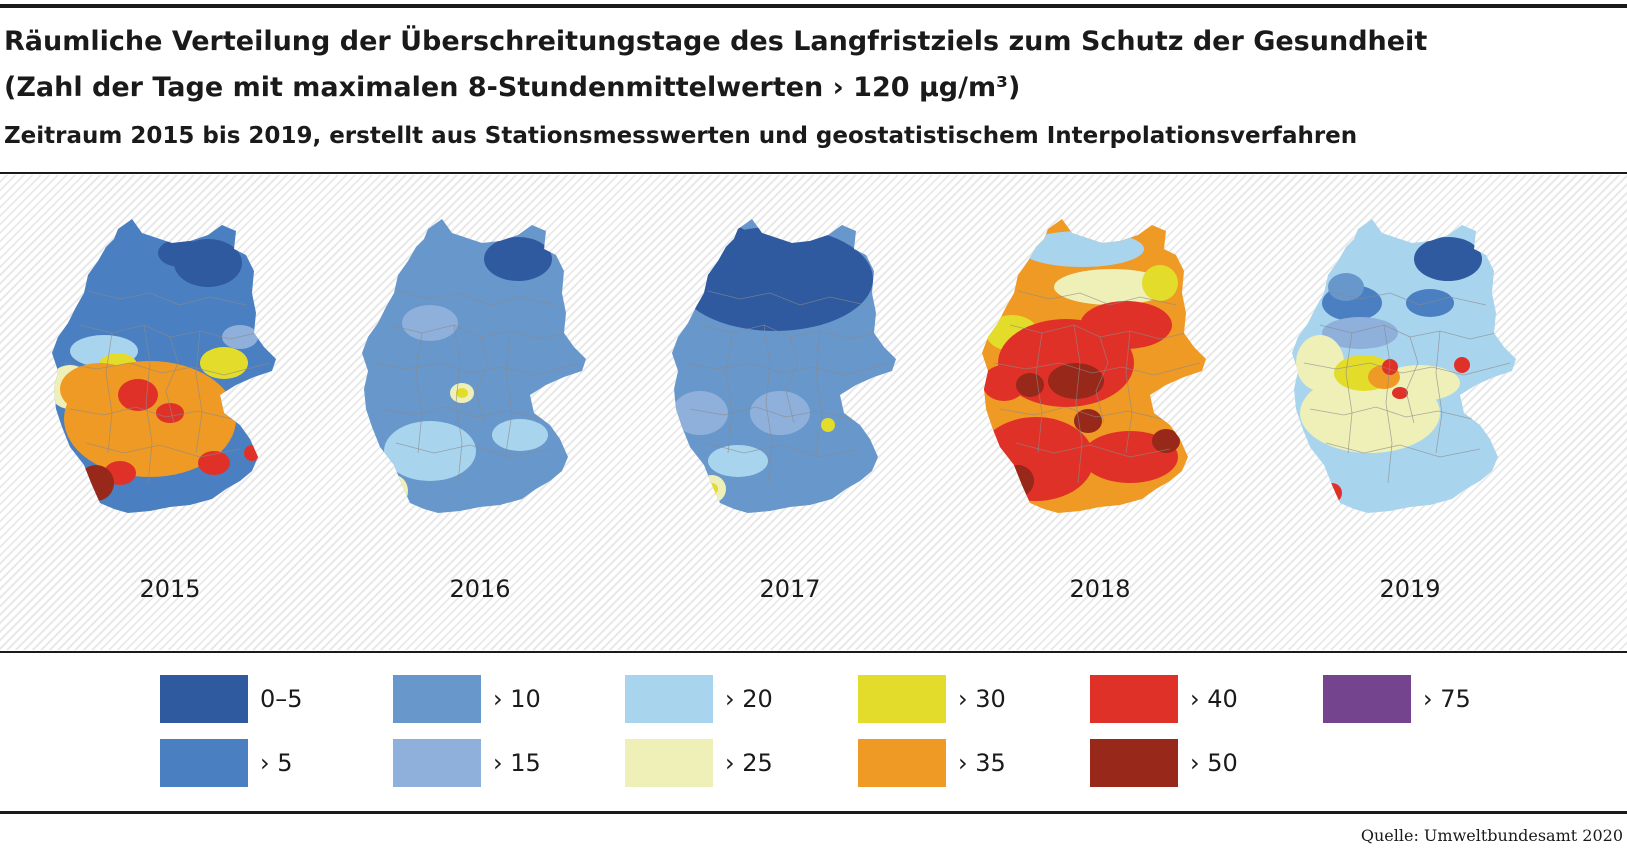 The height and width of the screenshot is (858, 1627). Describe the element at coordinates (276, 763) in the screenshot. I see `legend-label: › 5` at that location.